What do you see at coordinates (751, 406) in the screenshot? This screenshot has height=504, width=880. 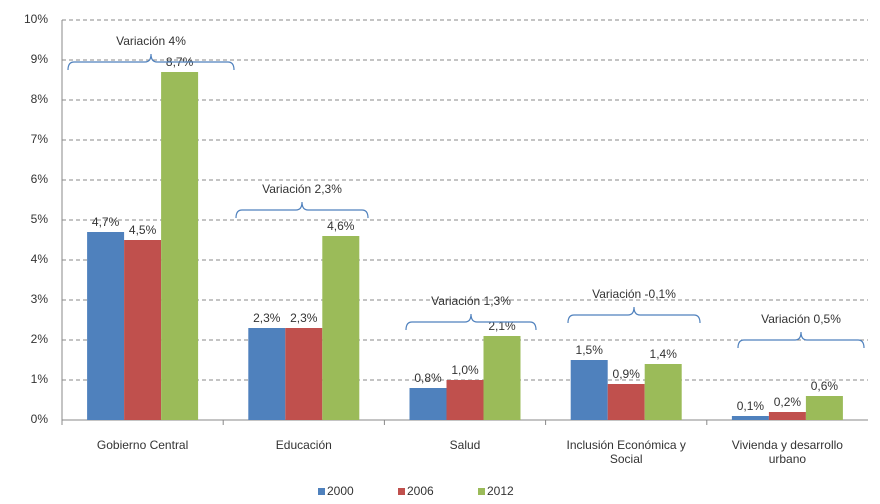 I see `data-label: 0,1%` at bounding box center [751, 406].